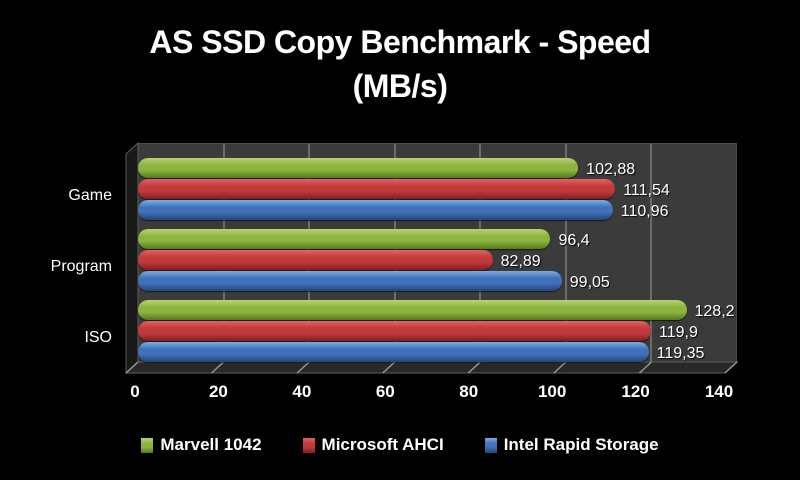 The width and height of the screenshot is (800, 480). I want to click on value-label: 110,96, so click(644, 211).